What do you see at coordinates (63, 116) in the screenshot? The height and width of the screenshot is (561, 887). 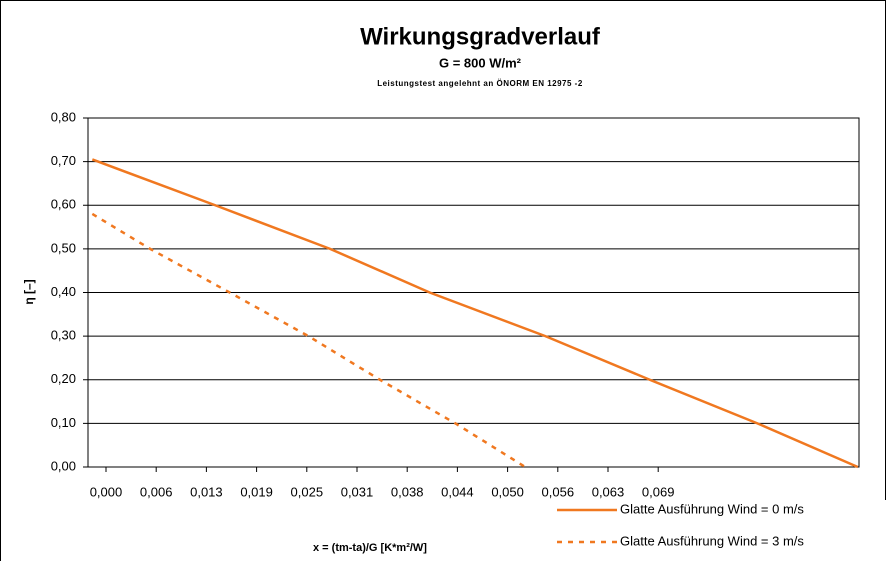 I see `y-tick-label: 0,80` at bounding box center [63, 116].